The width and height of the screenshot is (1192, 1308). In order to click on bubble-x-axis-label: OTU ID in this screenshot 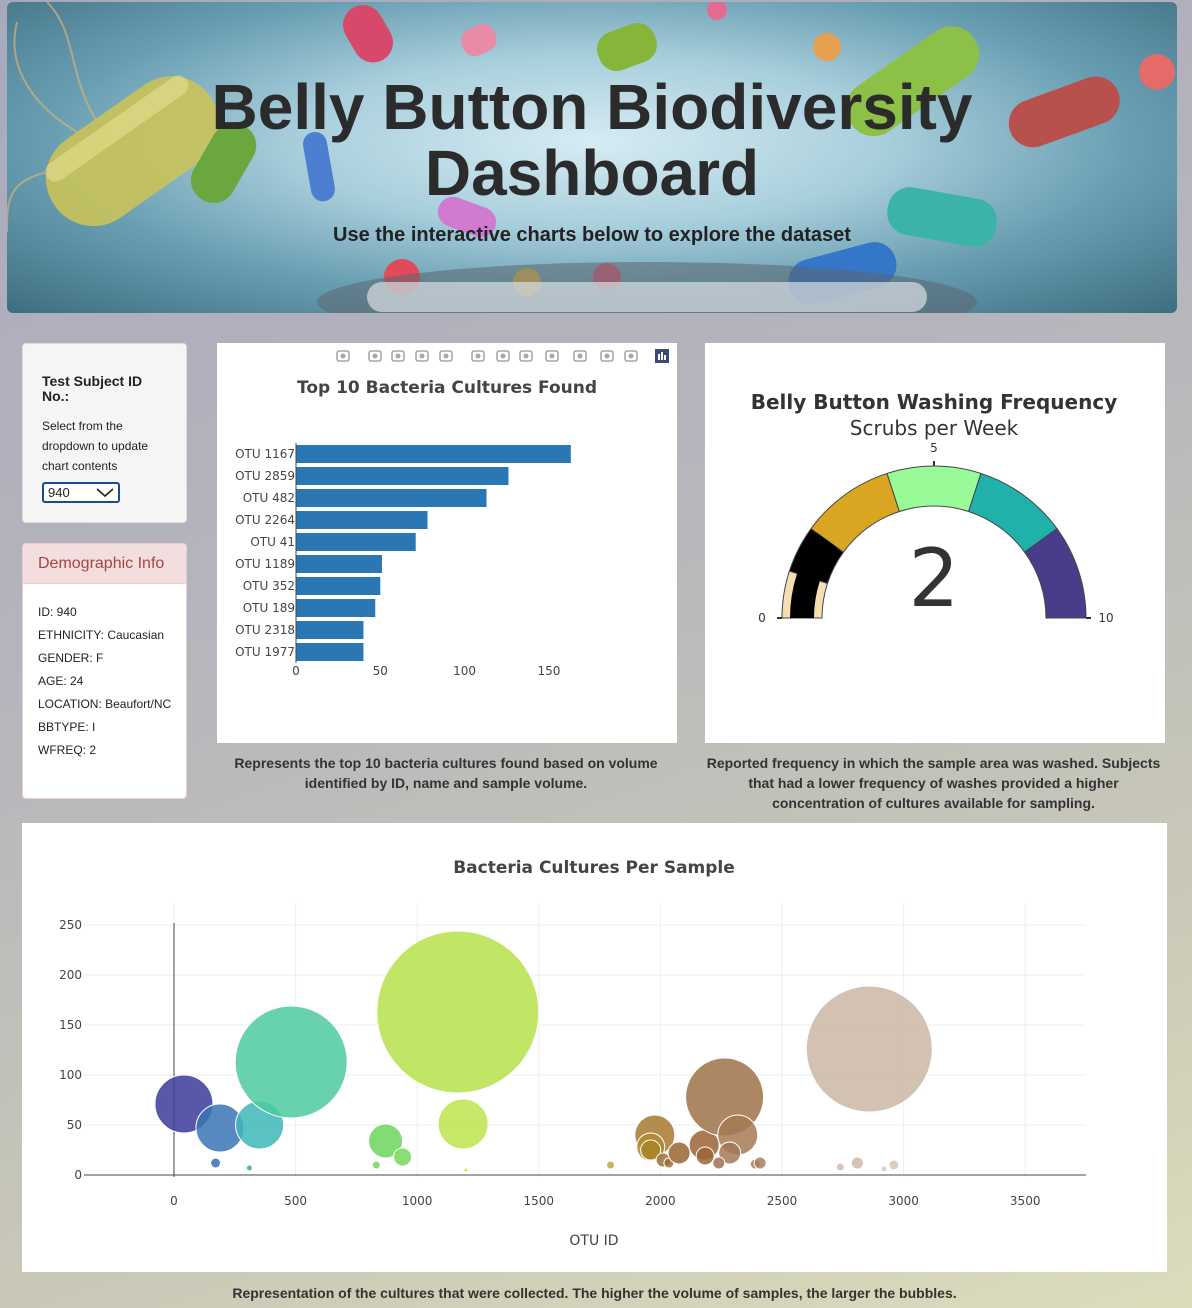, I will do `click(593, 1241)`.